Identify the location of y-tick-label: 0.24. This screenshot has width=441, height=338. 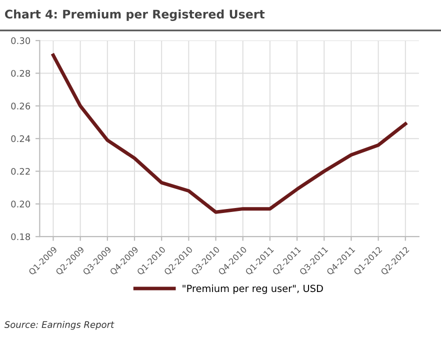
(20, 138).